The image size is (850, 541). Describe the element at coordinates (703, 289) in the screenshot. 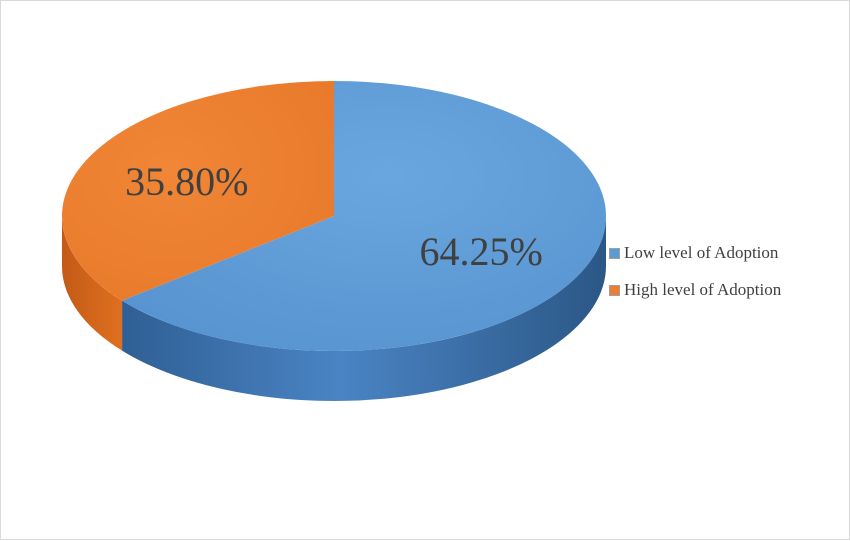

I see `legend-label-high: High level of Adoption` at that location.